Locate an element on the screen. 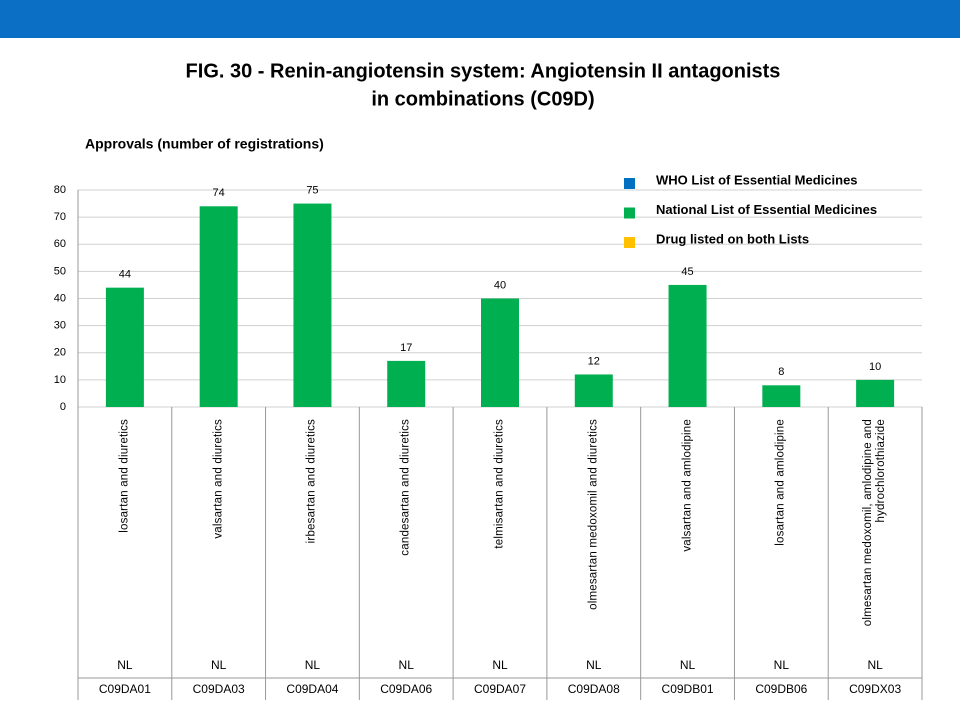  value-label: 75 is located at coordinates (312, 190).